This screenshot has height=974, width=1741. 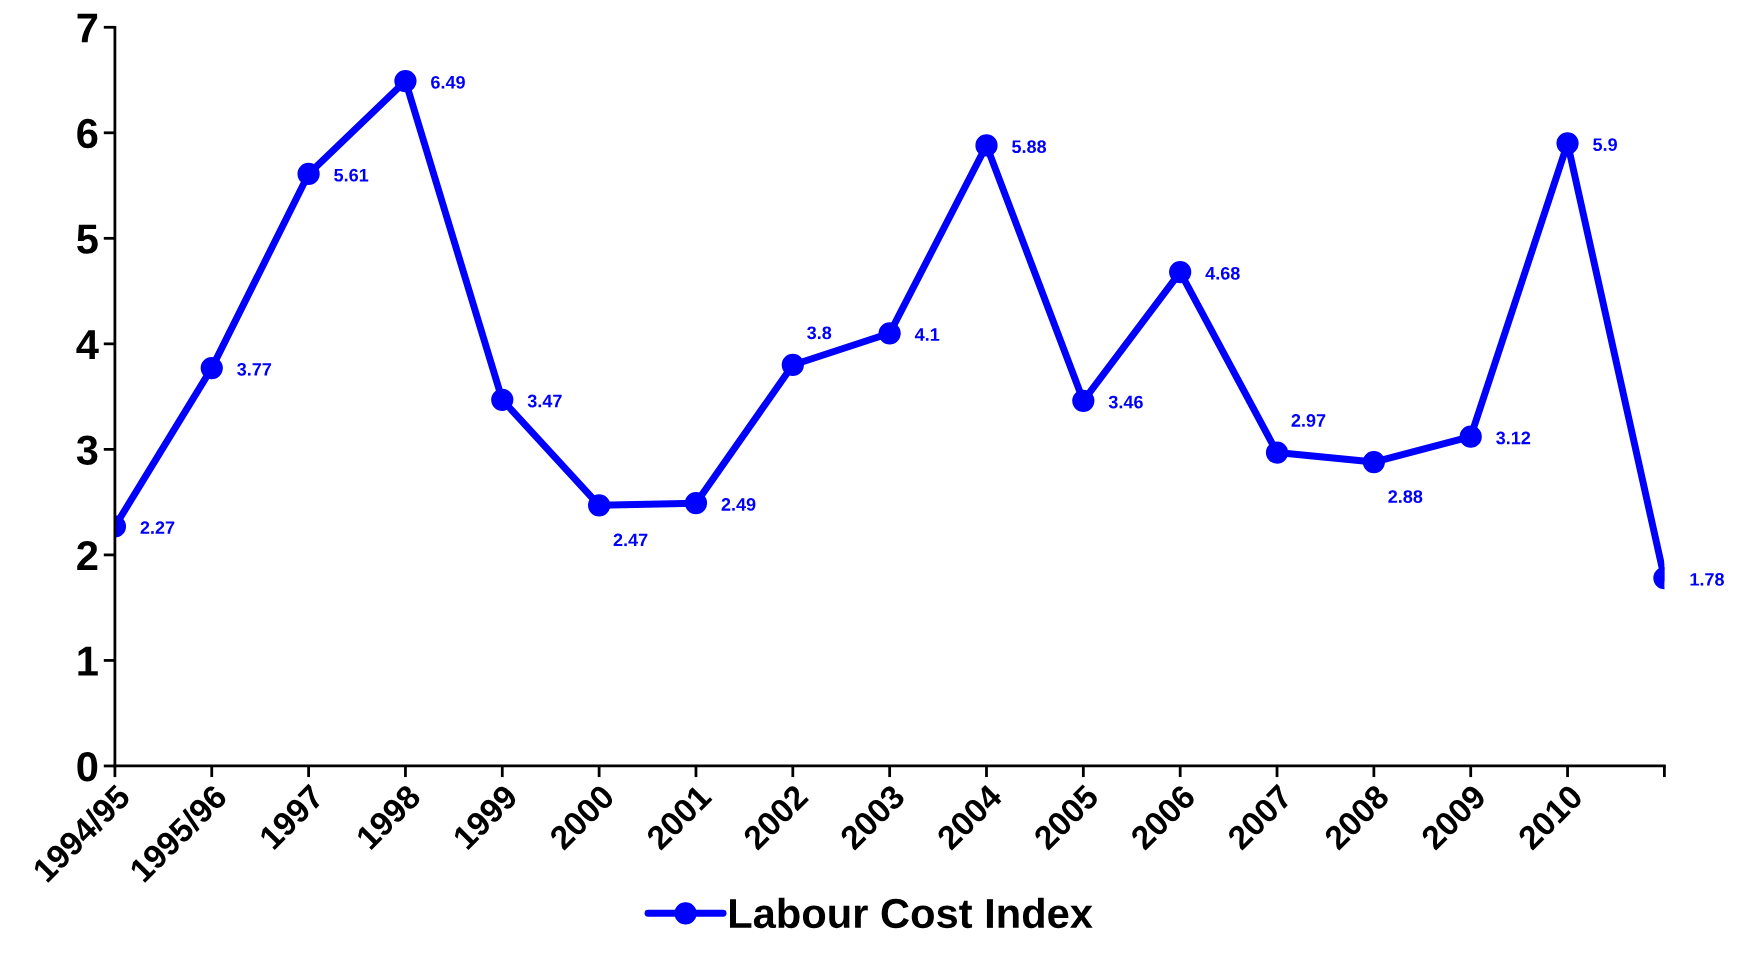 What do you see at coordinates (88, 661) in the screenshot?
I see `y-tick-label: 1` at bounding box center [88, 661].